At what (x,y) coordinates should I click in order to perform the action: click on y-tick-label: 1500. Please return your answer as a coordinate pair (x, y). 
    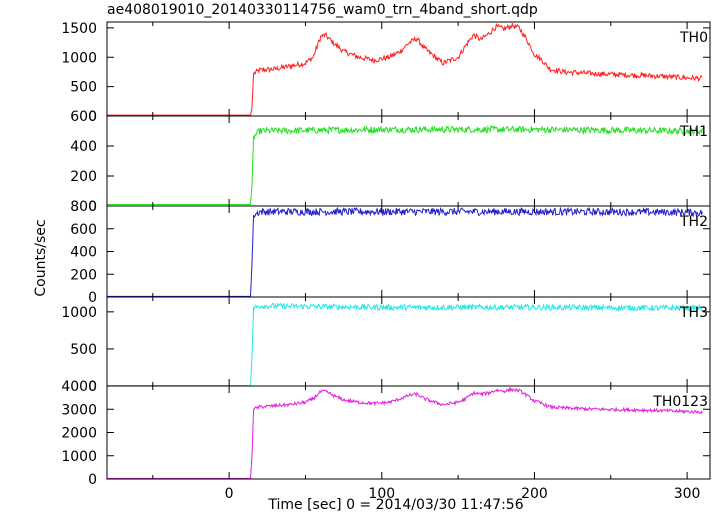
    Looking at the image, I should click on (79, 29).